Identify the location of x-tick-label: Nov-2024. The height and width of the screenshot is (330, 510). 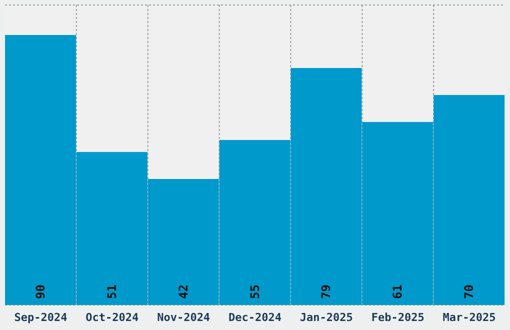
(183, 317).